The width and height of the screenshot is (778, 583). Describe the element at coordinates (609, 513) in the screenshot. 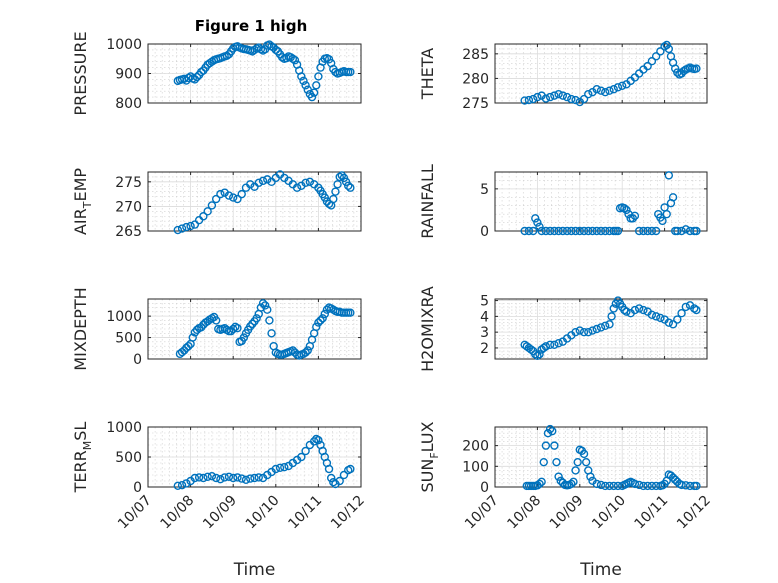

I see `panel-8-x-tick-label: 10/10` at that location.